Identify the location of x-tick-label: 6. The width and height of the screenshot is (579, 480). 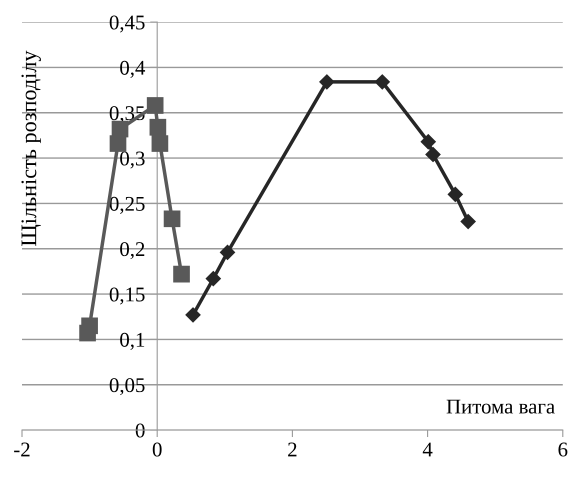
(563, 449).